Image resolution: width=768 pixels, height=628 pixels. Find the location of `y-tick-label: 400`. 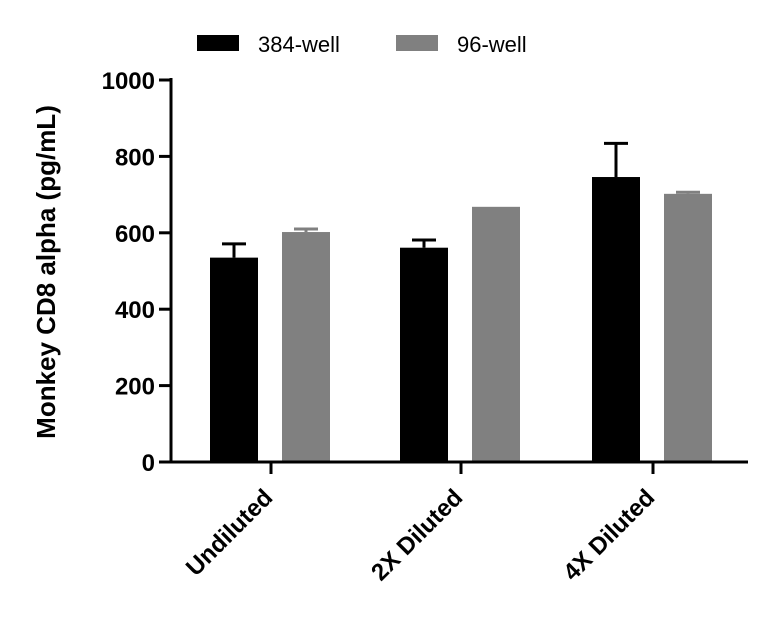

y-tick-label: 400 is located at coordinates (135, 310).